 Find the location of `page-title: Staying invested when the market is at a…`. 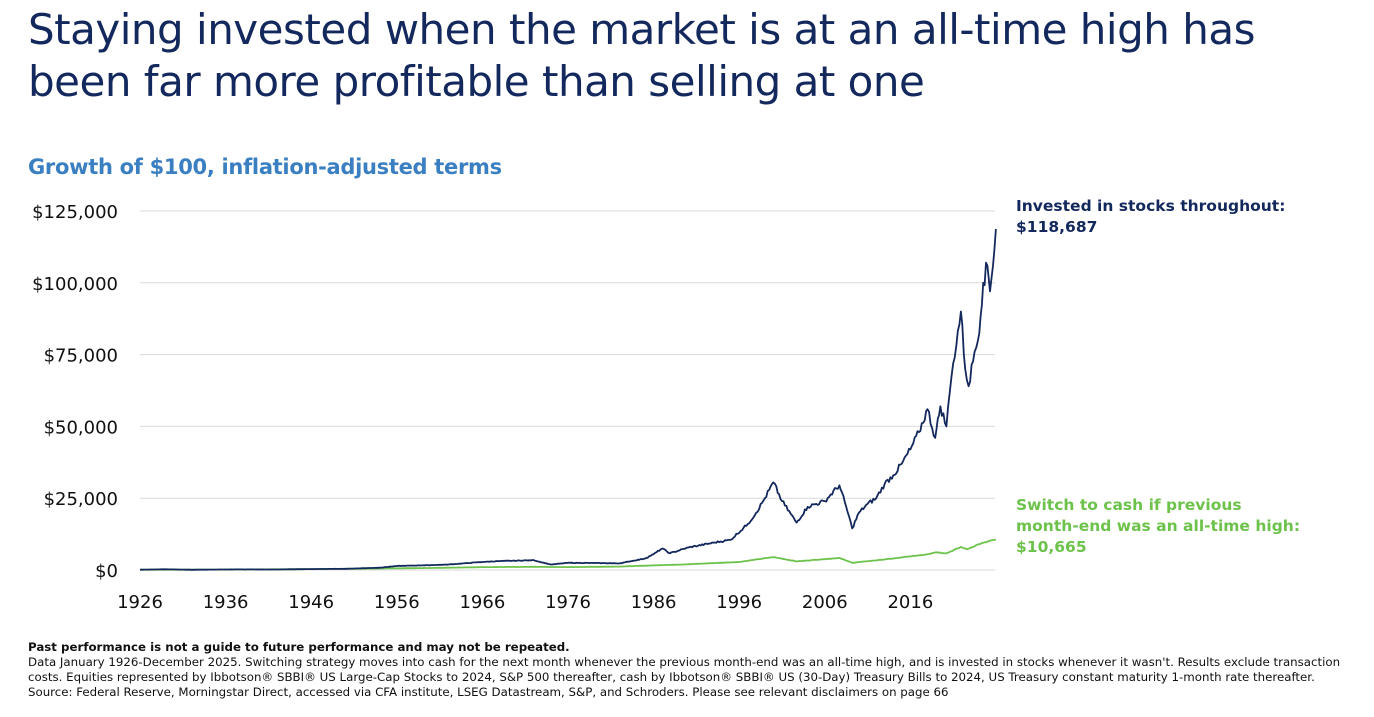

page-title: Staying invested when the market is at a… is located at coordinates (641, 55).